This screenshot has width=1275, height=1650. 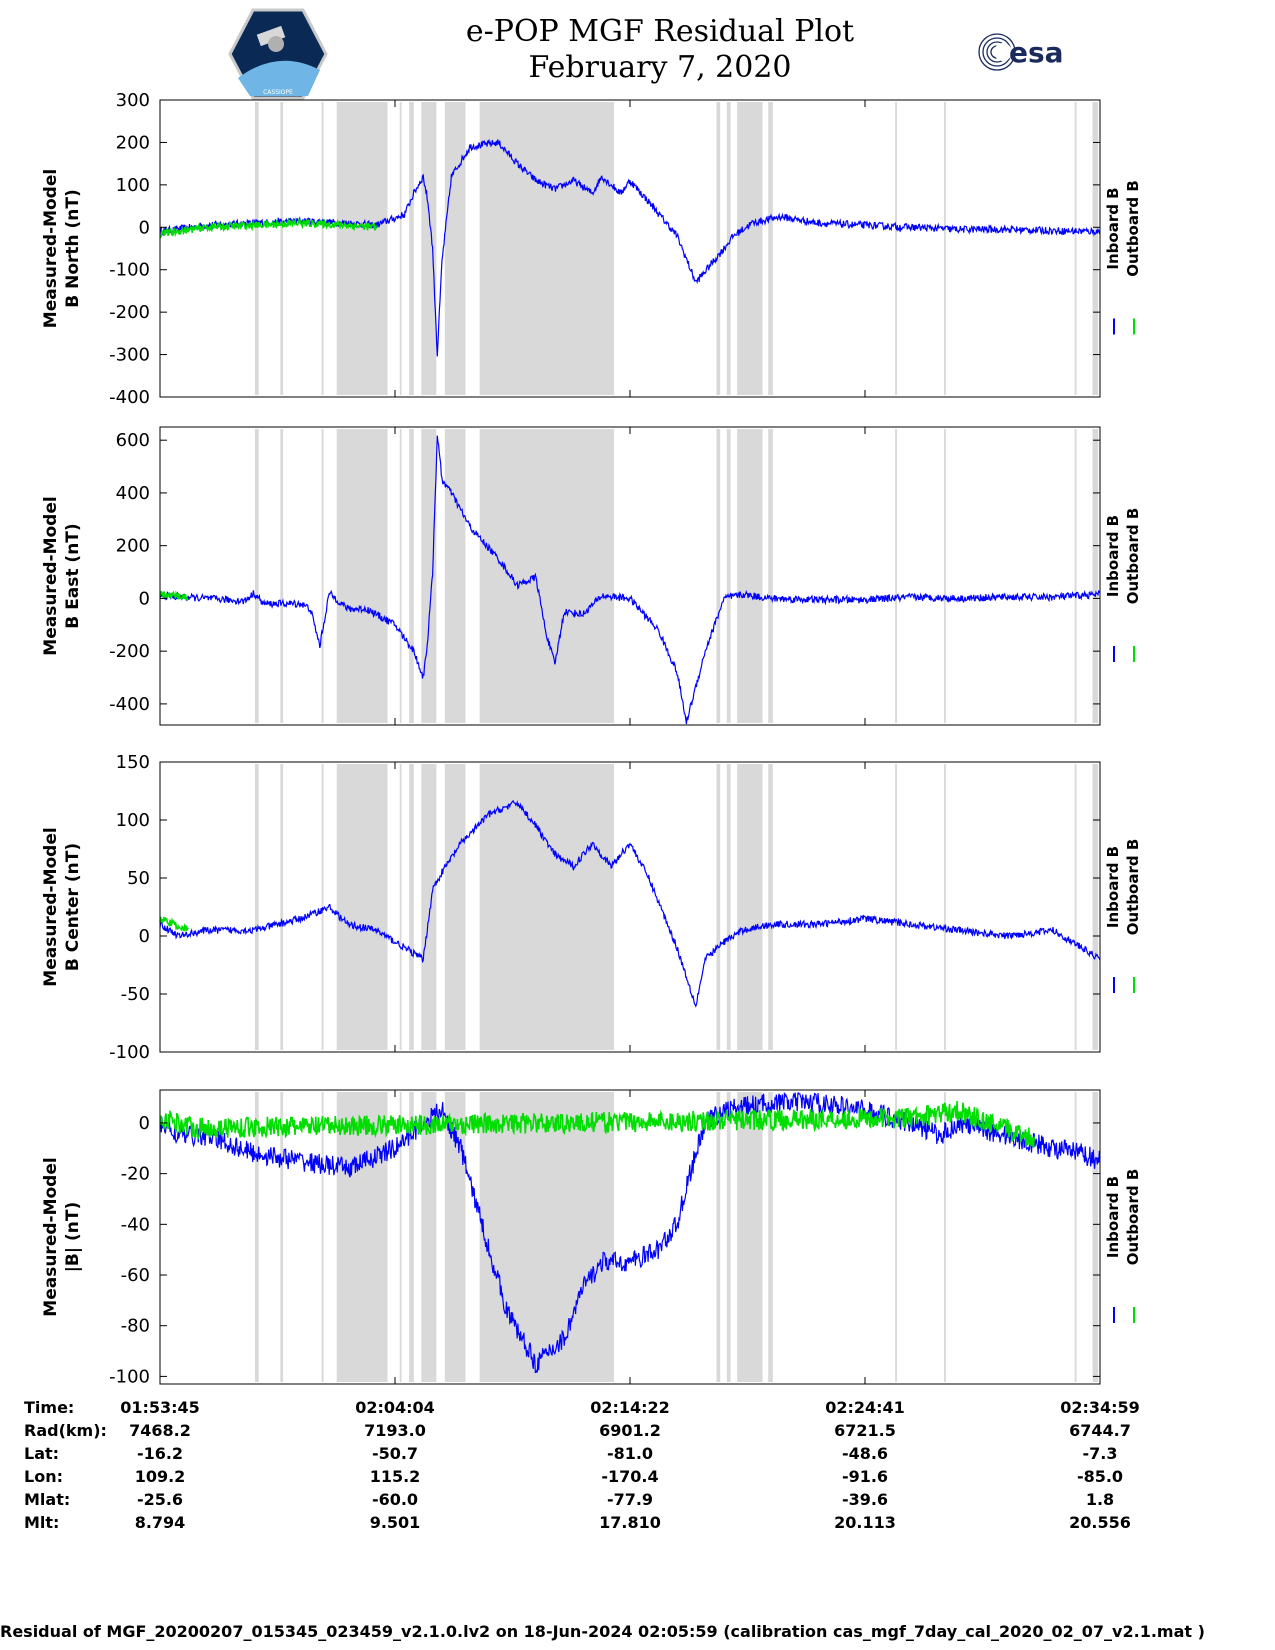 What do you see at coordinates (865, 1522) in the screenshot?
I see `footer-value: 20.113` at bounding box center [865, 1522].